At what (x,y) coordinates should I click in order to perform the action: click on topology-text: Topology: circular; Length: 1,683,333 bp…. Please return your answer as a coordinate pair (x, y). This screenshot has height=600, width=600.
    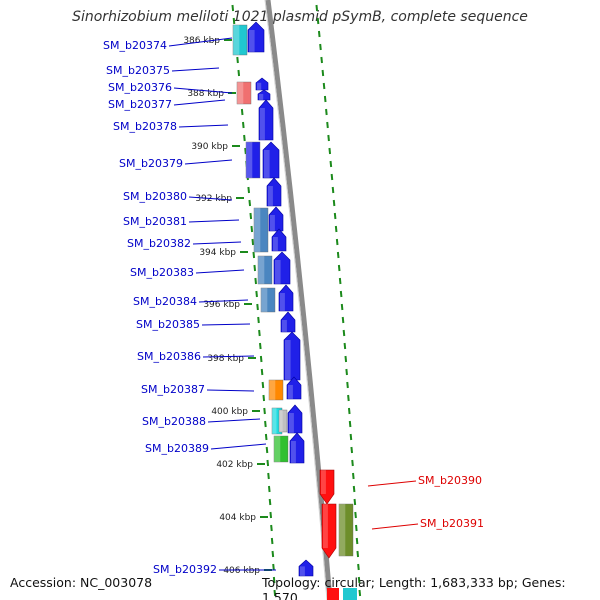
    Looking at the image, I should click on (414, 587).